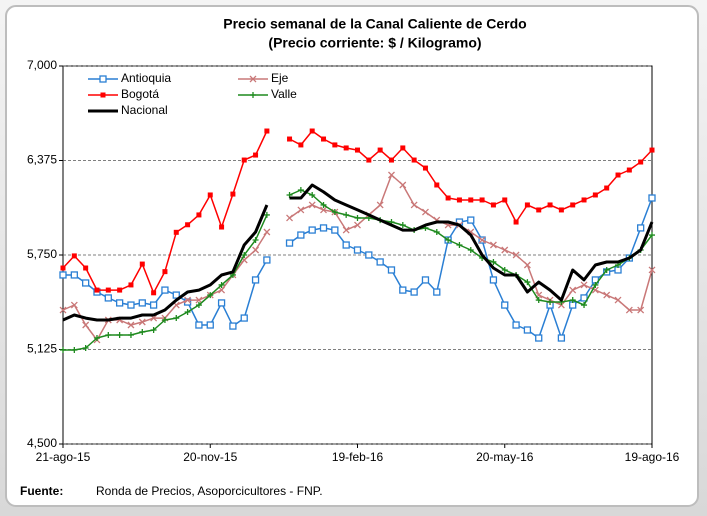 The height and width of the screenshot is (516, 707). I want to click on legend-label: Valle, so click(284, 94).